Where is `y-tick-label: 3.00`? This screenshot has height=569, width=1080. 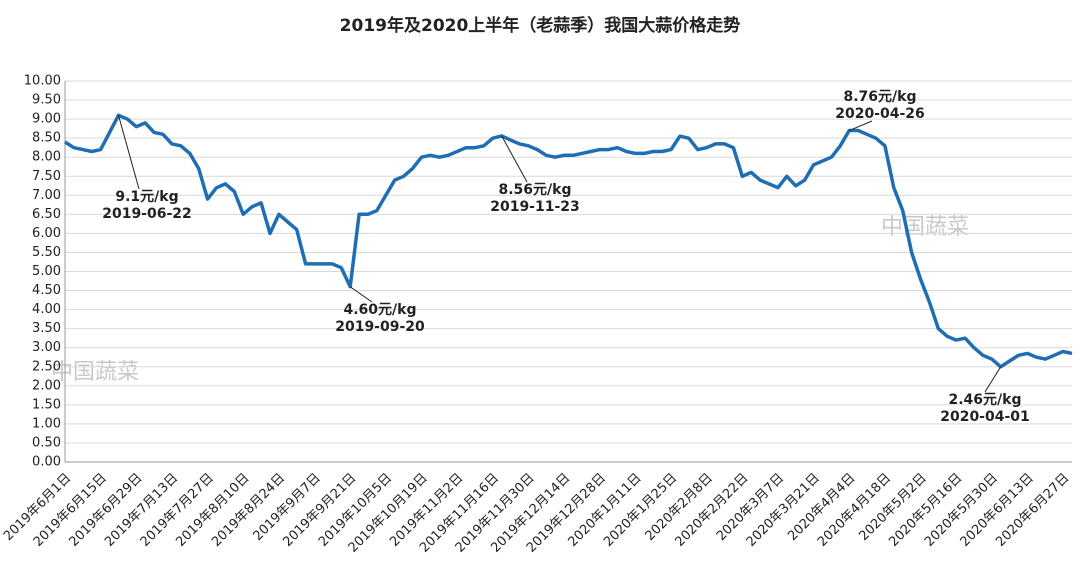 y-tick-label: 3.00 is located at coordinates (46, 347).